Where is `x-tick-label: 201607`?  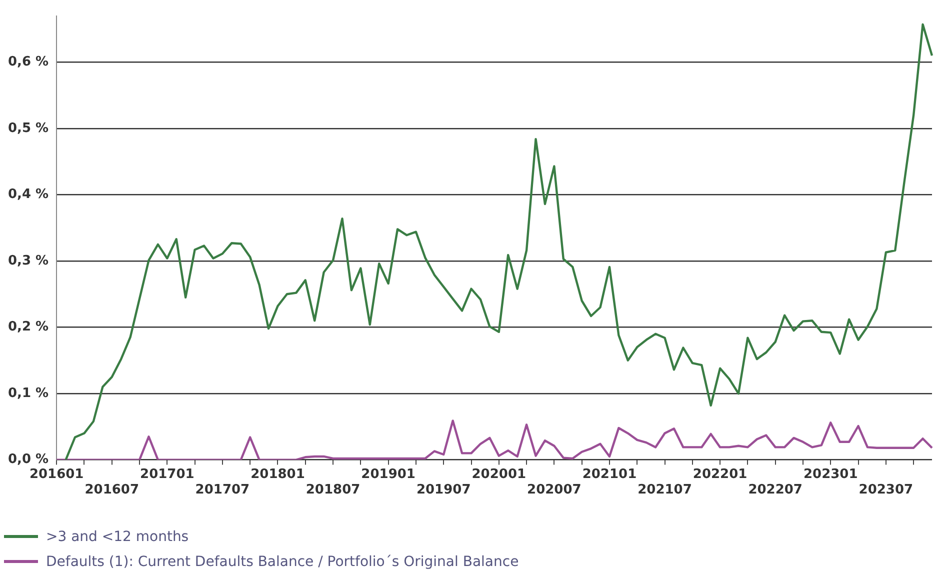 x-tick-label: 201607 is located at coordinates (112, 490).